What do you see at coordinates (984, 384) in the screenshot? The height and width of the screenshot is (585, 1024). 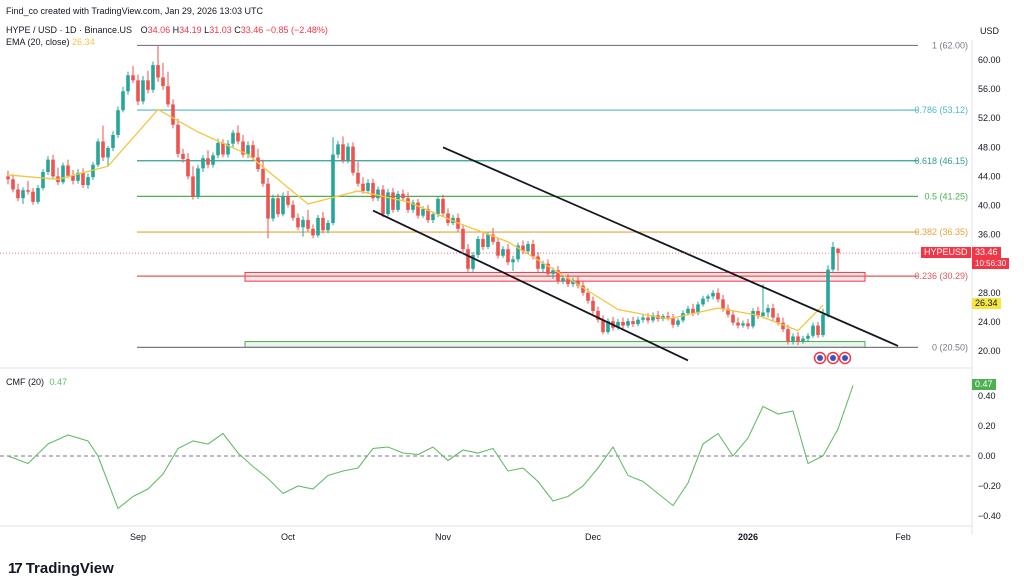 I see `cmf-value-tag: 0.47` at bounding box center [984, 384].